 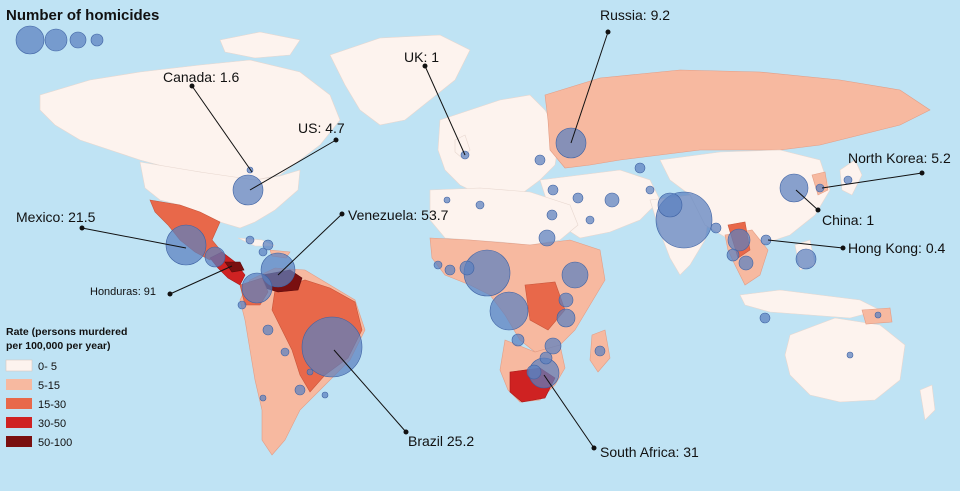 What do you see at coordinates (170, 294) in the screenshot?
I see `leader-honduras-dot` at bounding box center [170, 294].